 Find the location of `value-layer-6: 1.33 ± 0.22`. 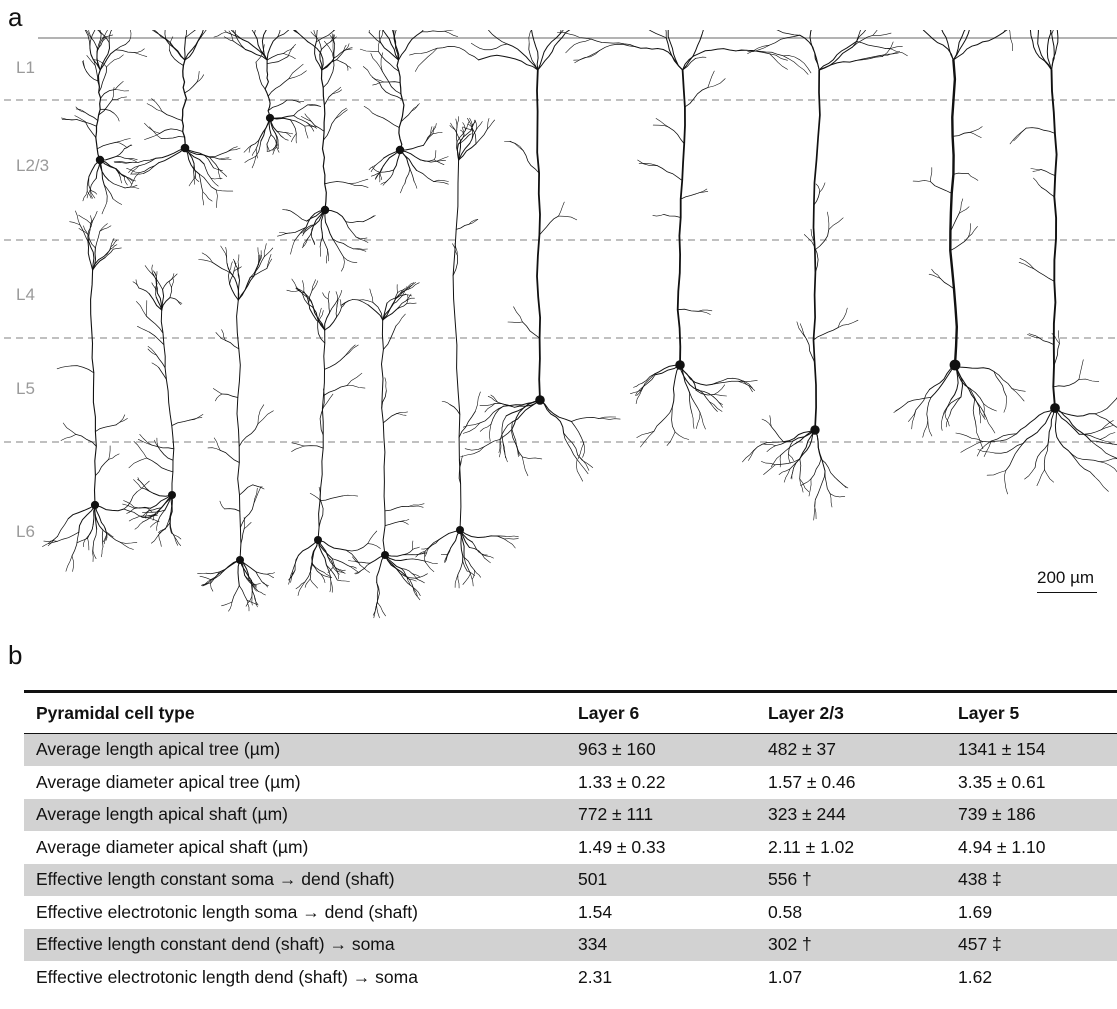

value-layer-6: 1.33 ± 0.22 is located at coordinates (661, 782).